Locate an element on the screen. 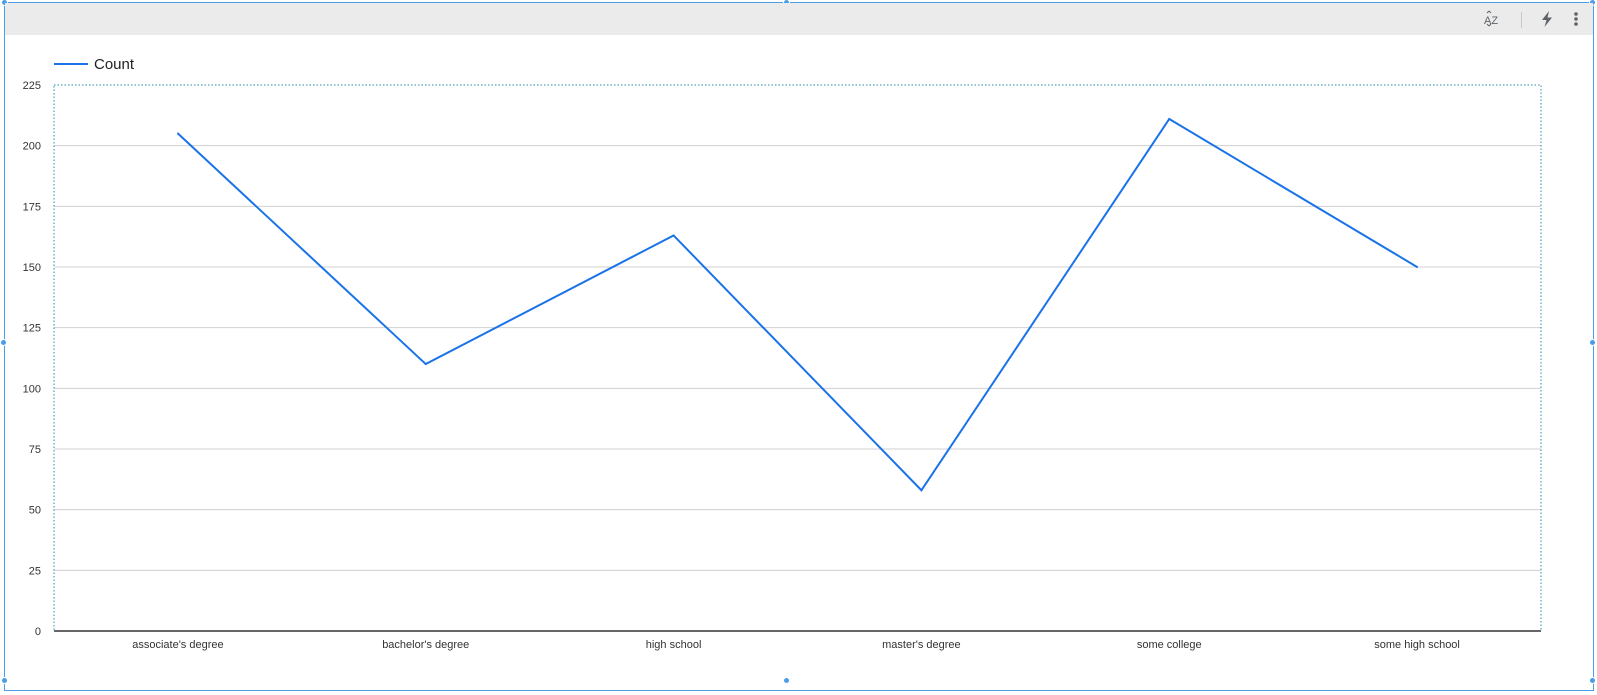  legend-item-count: Count is located at coordinates (94, 64).